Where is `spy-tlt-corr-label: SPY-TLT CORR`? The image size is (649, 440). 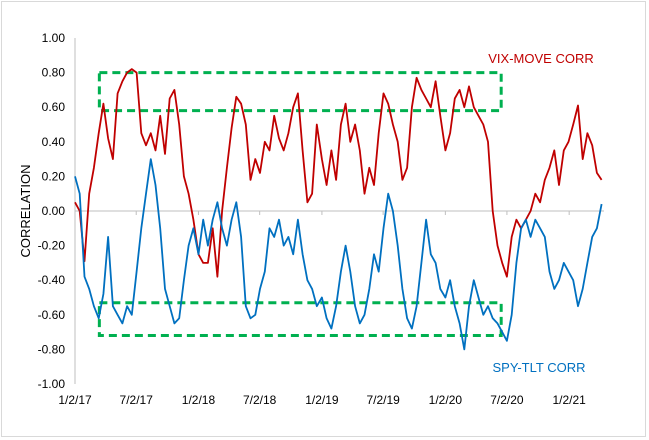
spy-tlt-corr-label: SPY-TLT CORR is located at coordinates (539, 367).